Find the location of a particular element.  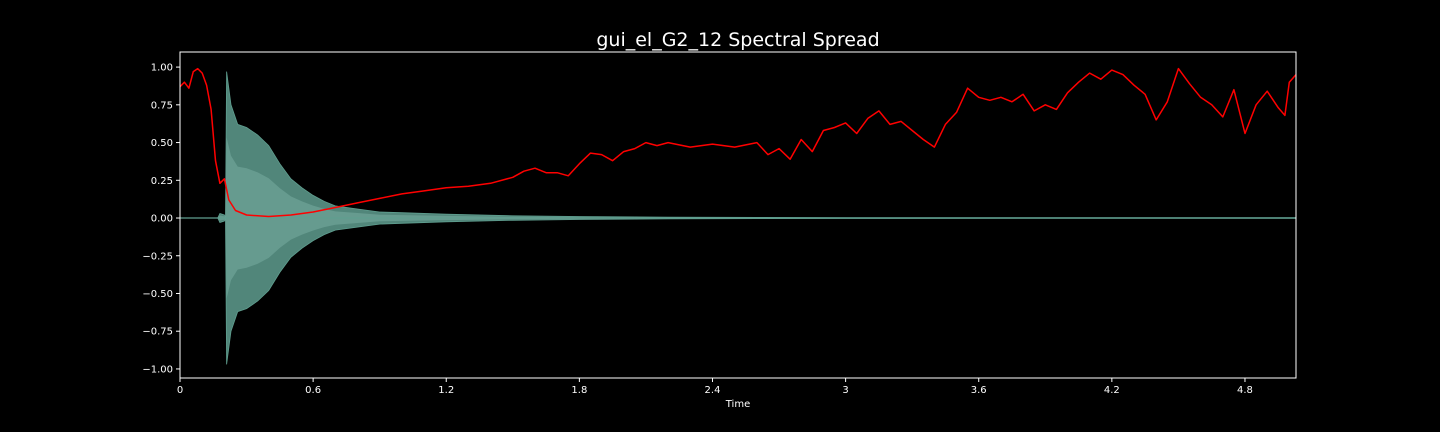

y-tick-label: −0.25 is located at coordinates (157, 256).